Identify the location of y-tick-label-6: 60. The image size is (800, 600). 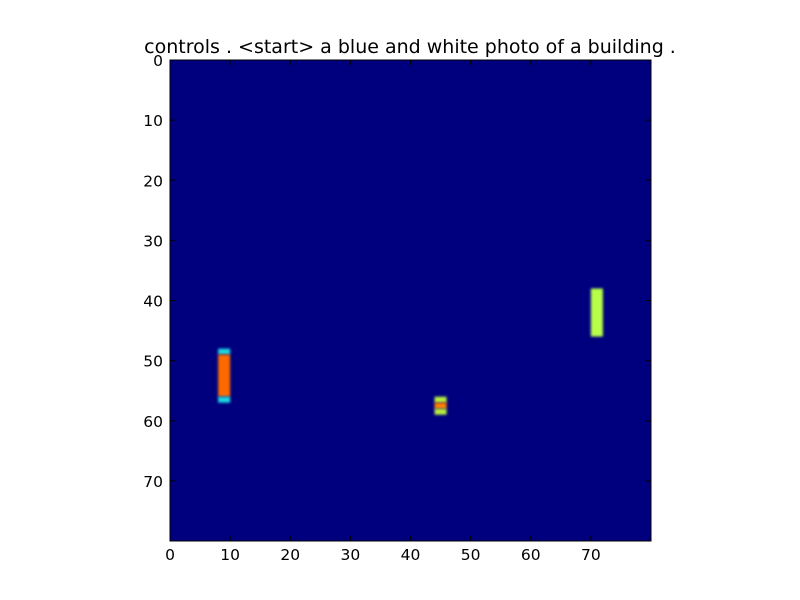
(153, 422).